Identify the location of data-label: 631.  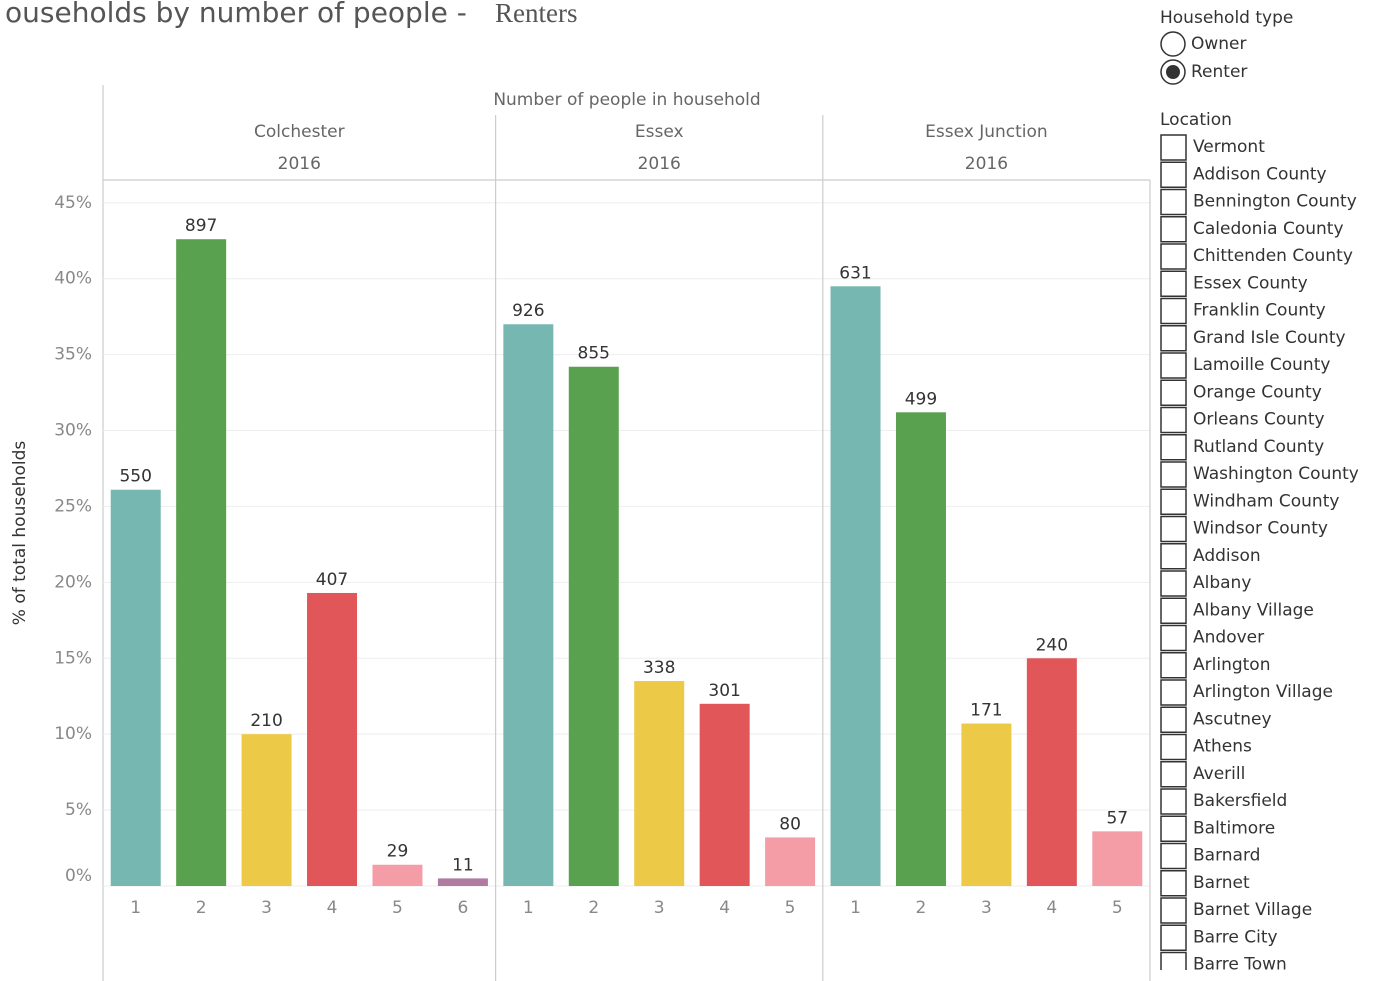
(855, 273).